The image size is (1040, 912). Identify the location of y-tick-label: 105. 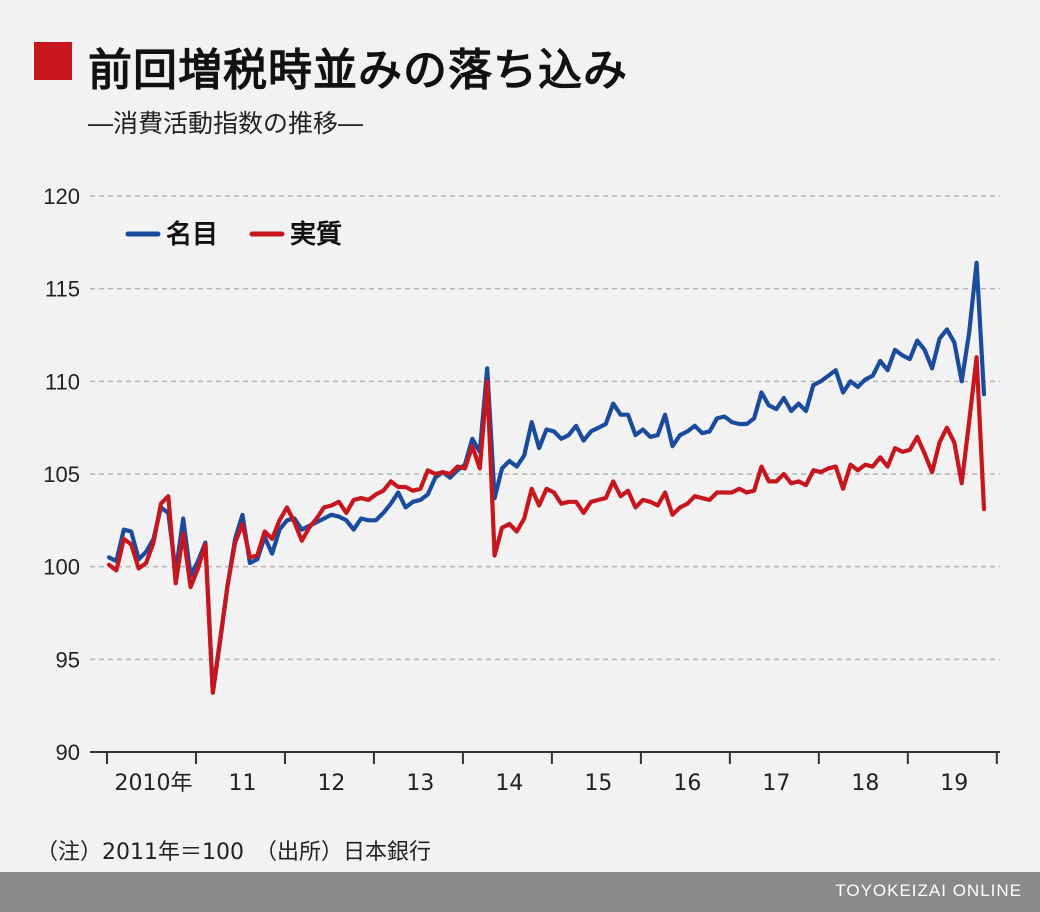
(61, 474).